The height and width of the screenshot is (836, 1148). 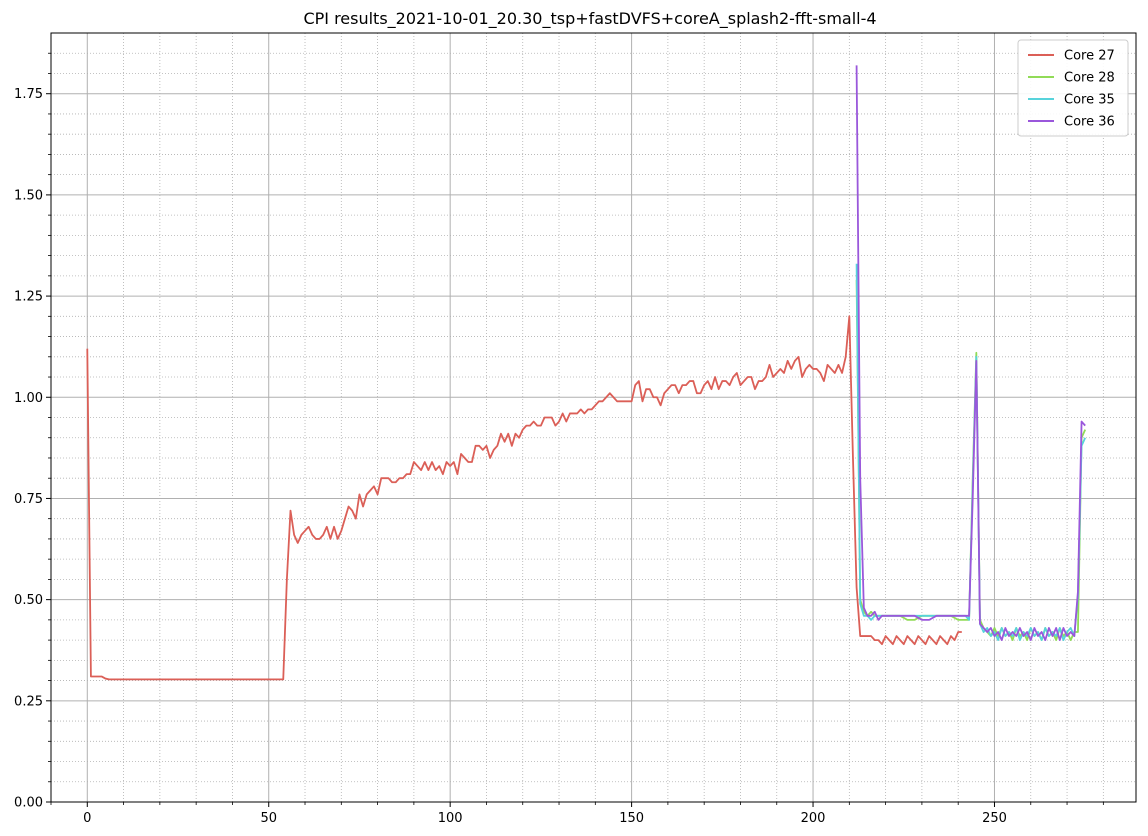 I want to click on y-tick-label: 1.50, so click(x=28, y=195).